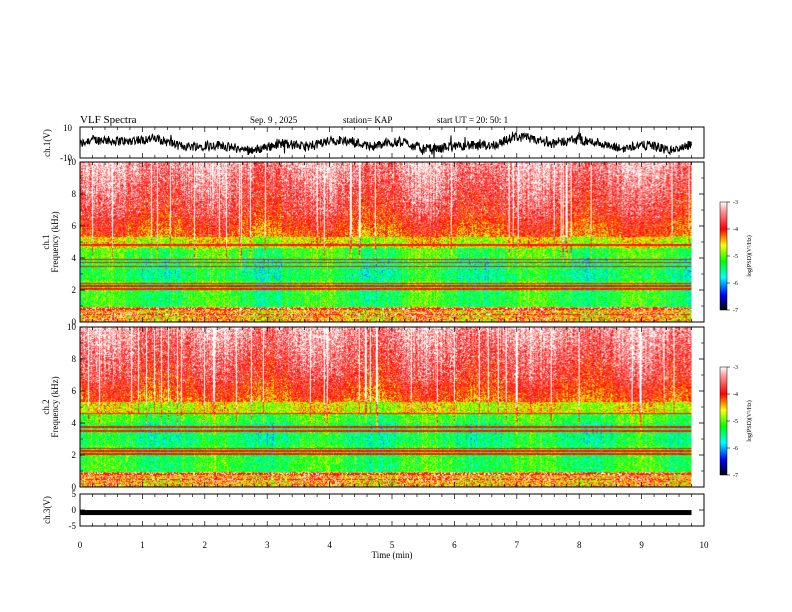 This screenshot has height=612, width=792. What do you see at coordinates (46, 241) in the screenshot?
I see `ch1-spec-ylabel-top: ch.1` at bounding box center [46, 241].